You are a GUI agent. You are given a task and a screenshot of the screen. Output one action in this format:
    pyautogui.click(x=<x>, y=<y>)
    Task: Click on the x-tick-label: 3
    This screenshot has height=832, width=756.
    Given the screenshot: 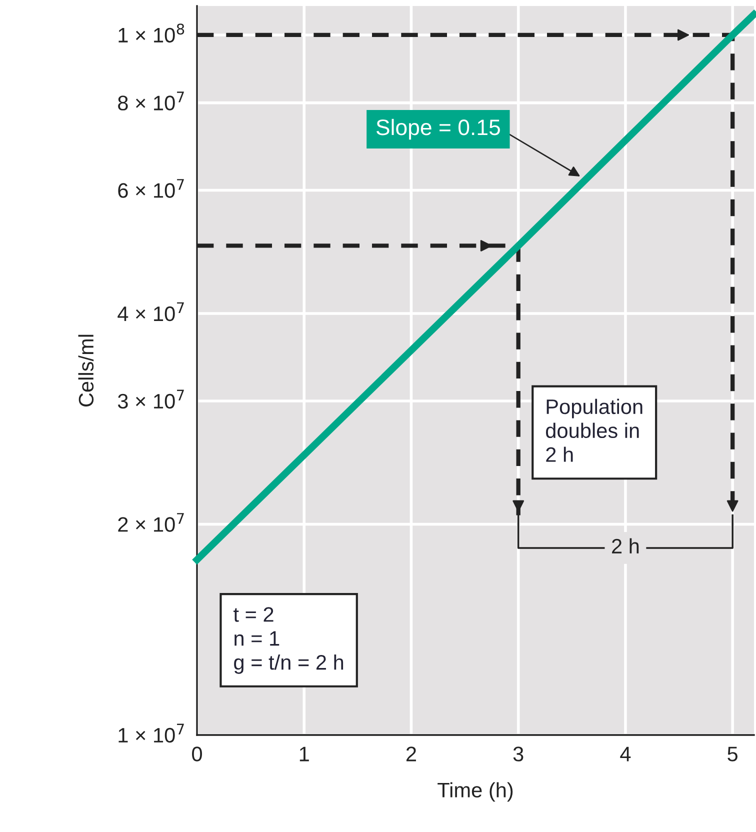 What is the action you would take?
    pyautogui.click(x=518, y=754)
    